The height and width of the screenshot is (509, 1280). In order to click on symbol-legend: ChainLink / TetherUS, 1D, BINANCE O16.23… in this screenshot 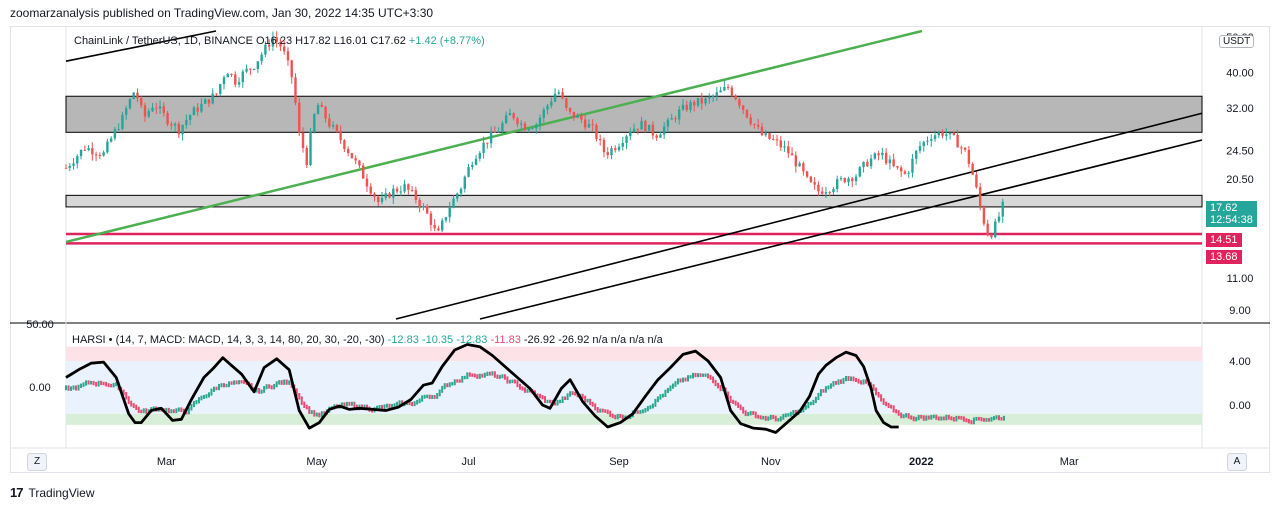, I will do `click(279, 41)`.